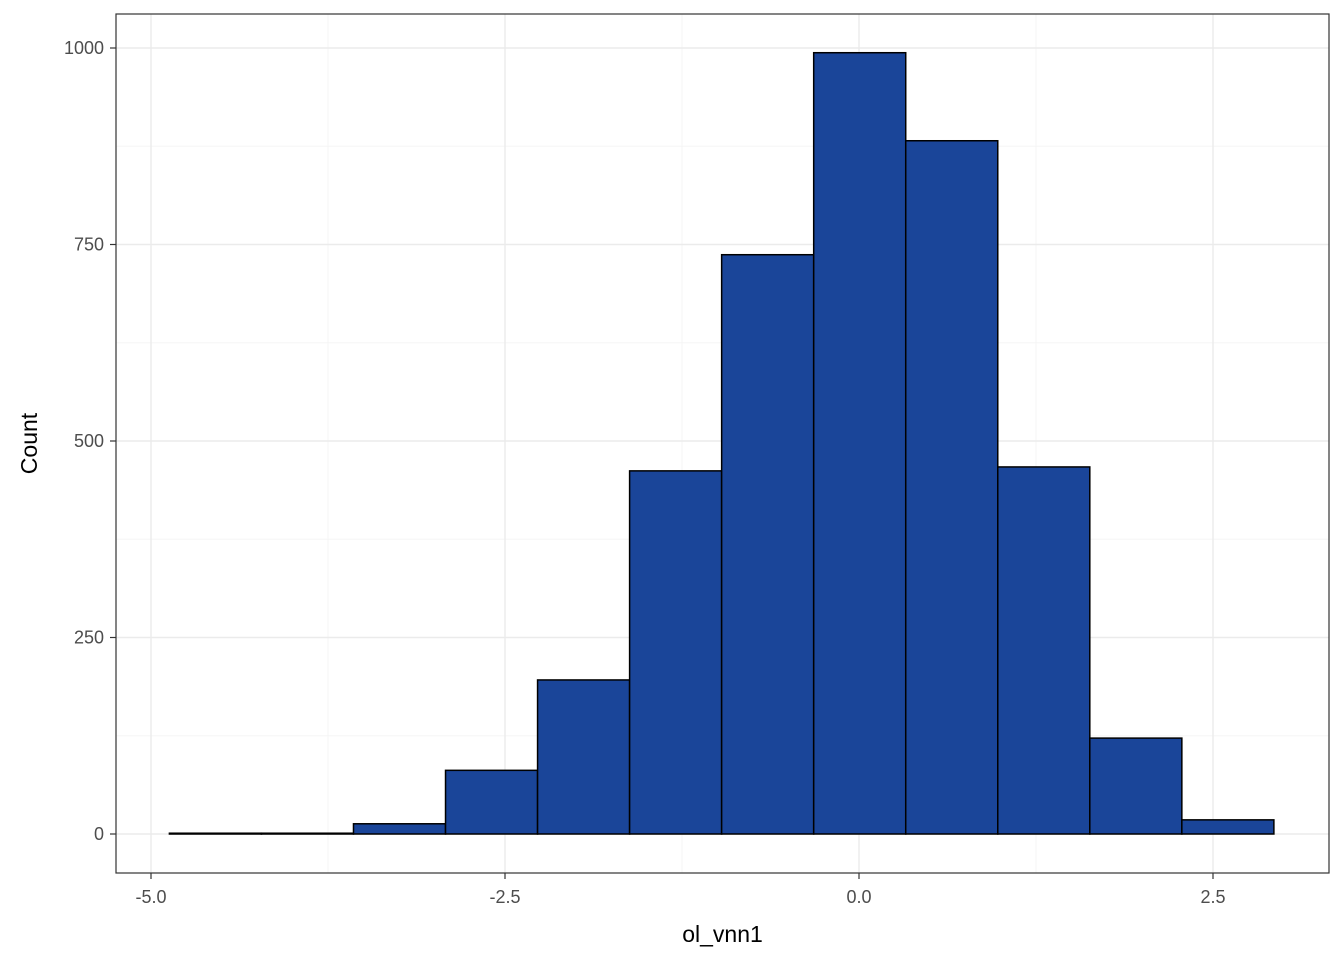  What do you see at coordinates (29, 443) in the screenshot?
I see `y-axis-title: Count` at bounding box center [29, 443].